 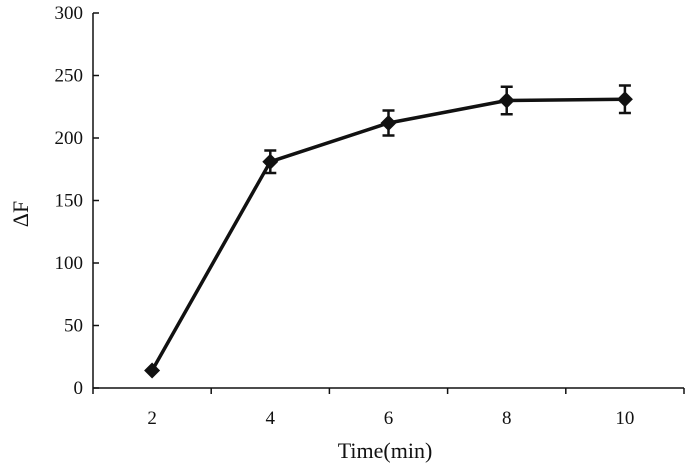 What do you see at coordinates (20, 214) in the screenshot?
I see `y-axis-title: ΔF` at bounding box center [20, 214].